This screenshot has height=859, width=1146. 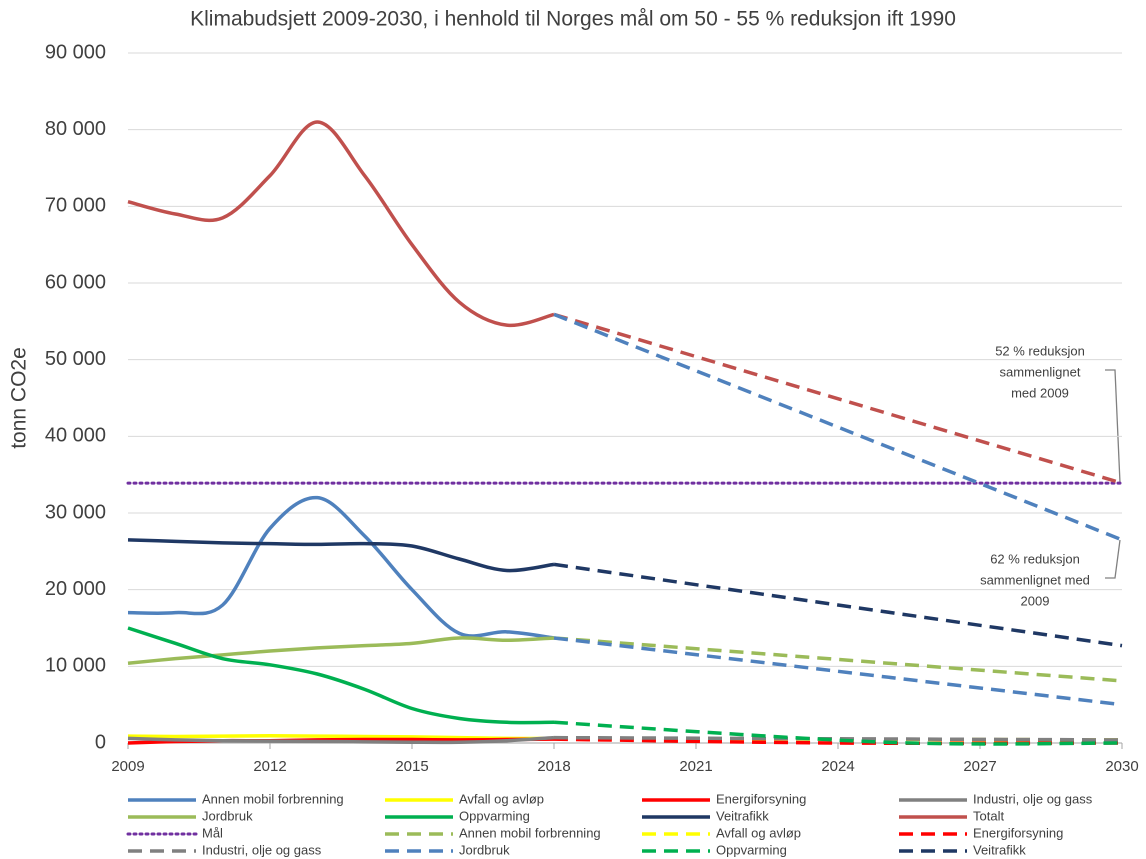 What do you see at coordinates (127, 766) in the screenshot?
I see `x-tick-label: 2009` at bounding box center [127, 766].